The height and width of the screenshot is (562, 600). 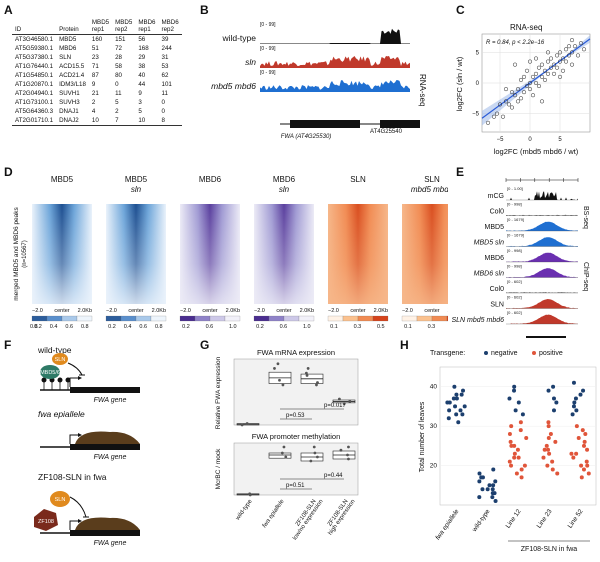 What do you see at coordinates (54, 327) in the screenshot?
I see `legend-label: 0.4` at bounding box center [54, 327].